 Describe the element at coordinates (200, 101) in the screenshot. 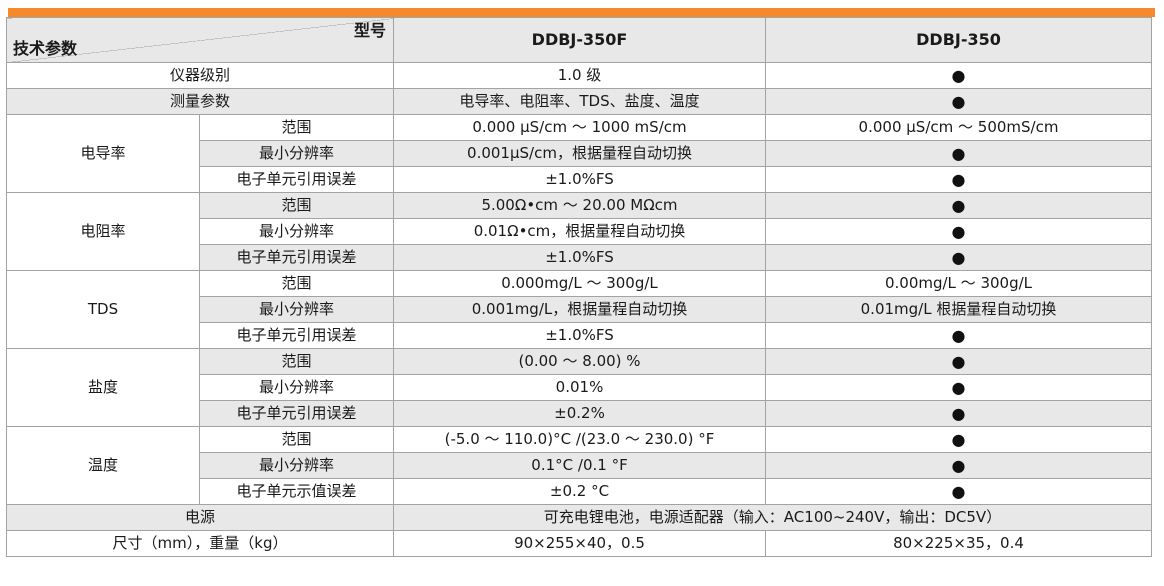

I see `row-label-cell: 测量参数` at that location.